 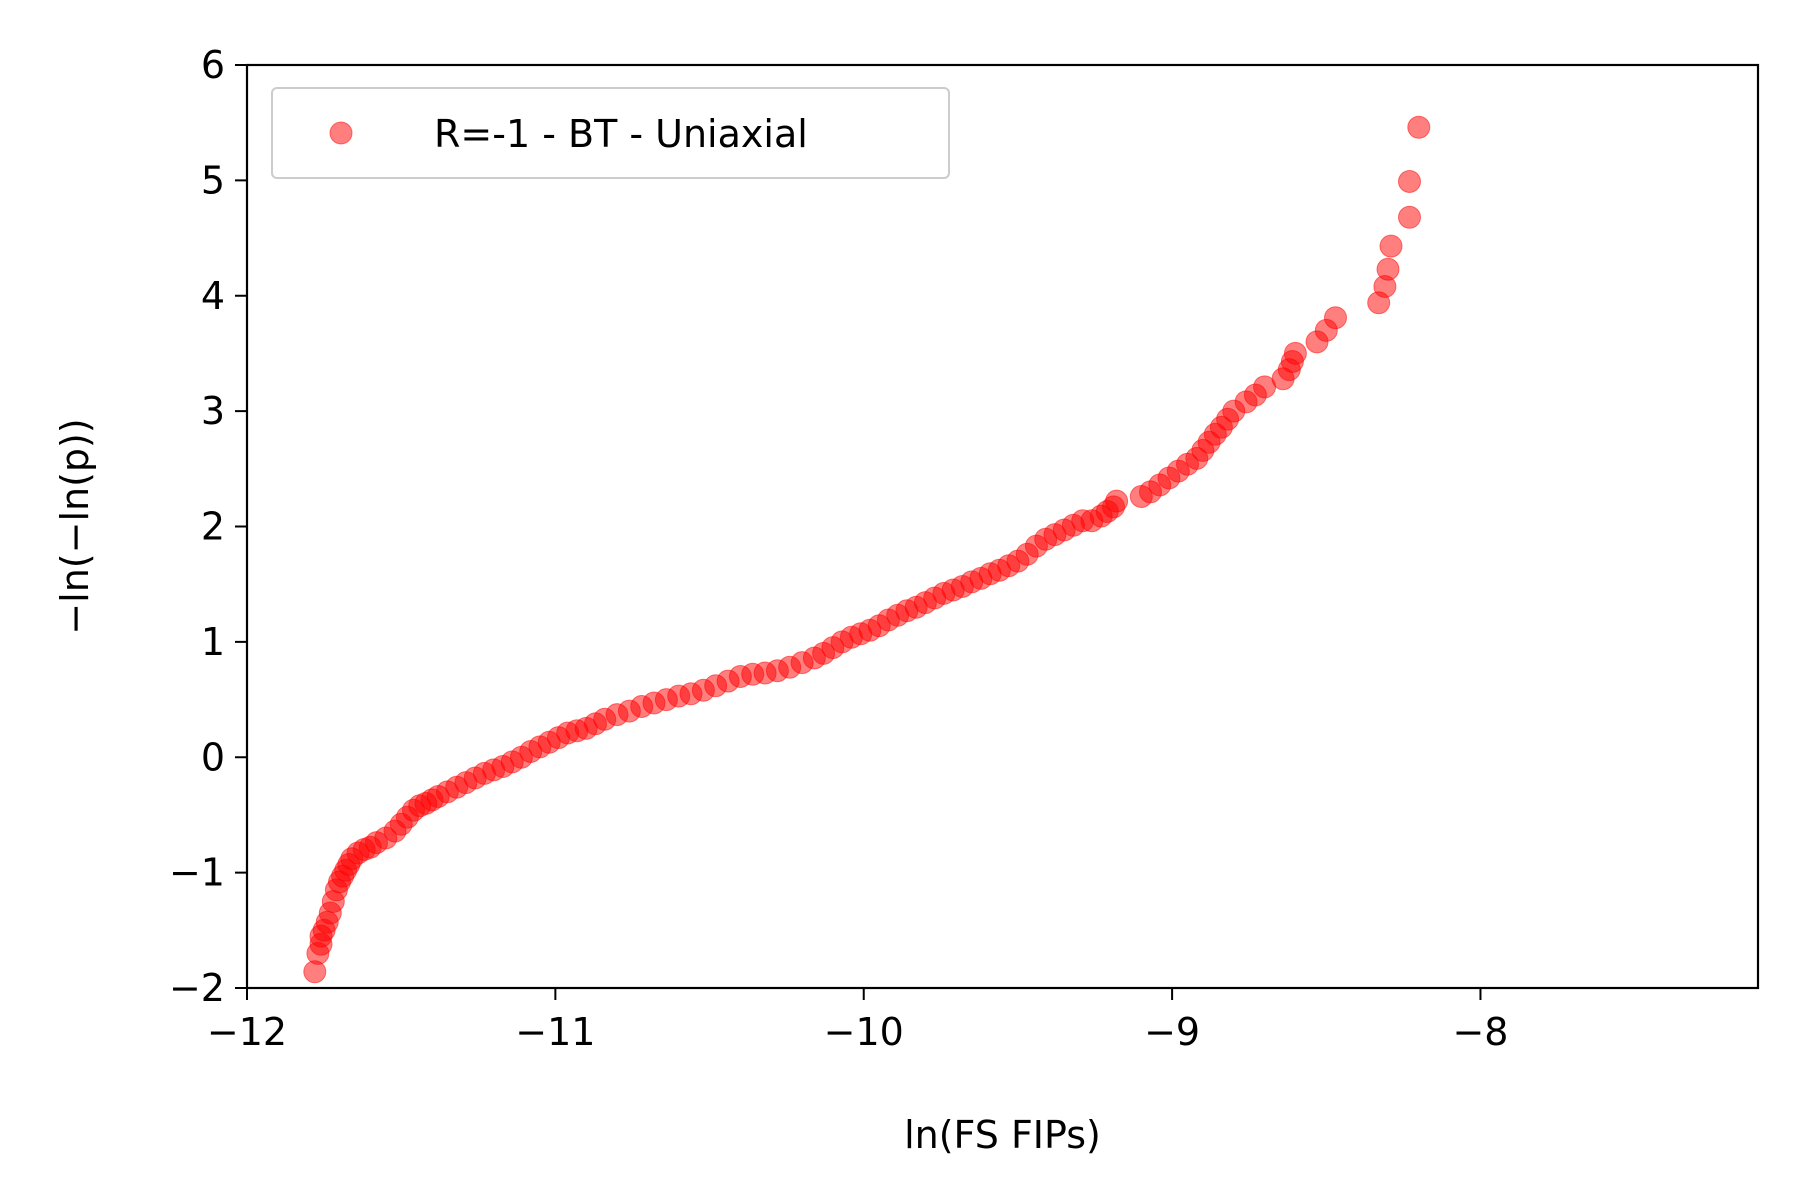 What do you see at coordinates (341, 133) in the screenshot?
I see `legend-marker` at bounding box center [341, 133].